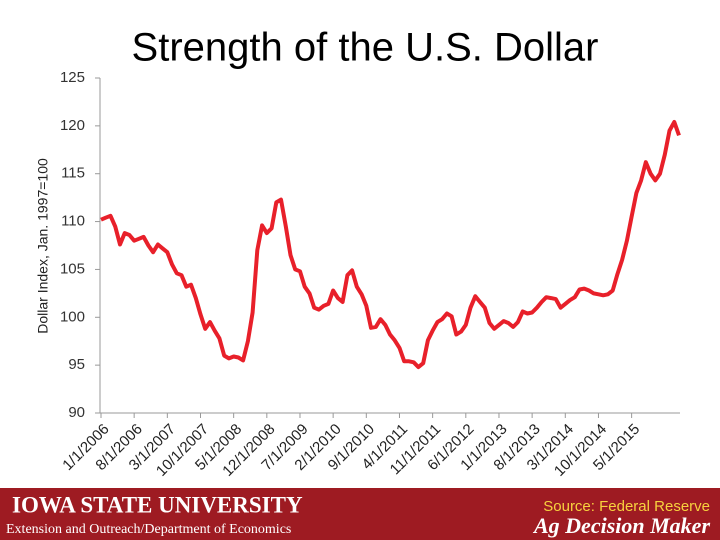 This screenshot has width=720, height=540. I want to click on university-name: IOWA STATE UNIVERSITY, so click(157, 504).